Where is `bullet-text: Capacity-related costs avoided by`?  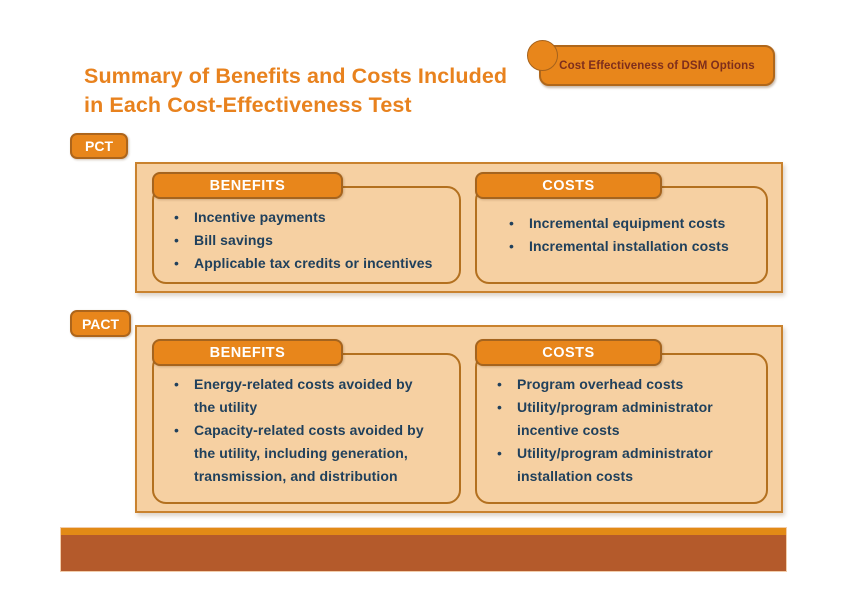 bullet-text: Capacity-related costs avoided by is located at coordinates (309, 430).